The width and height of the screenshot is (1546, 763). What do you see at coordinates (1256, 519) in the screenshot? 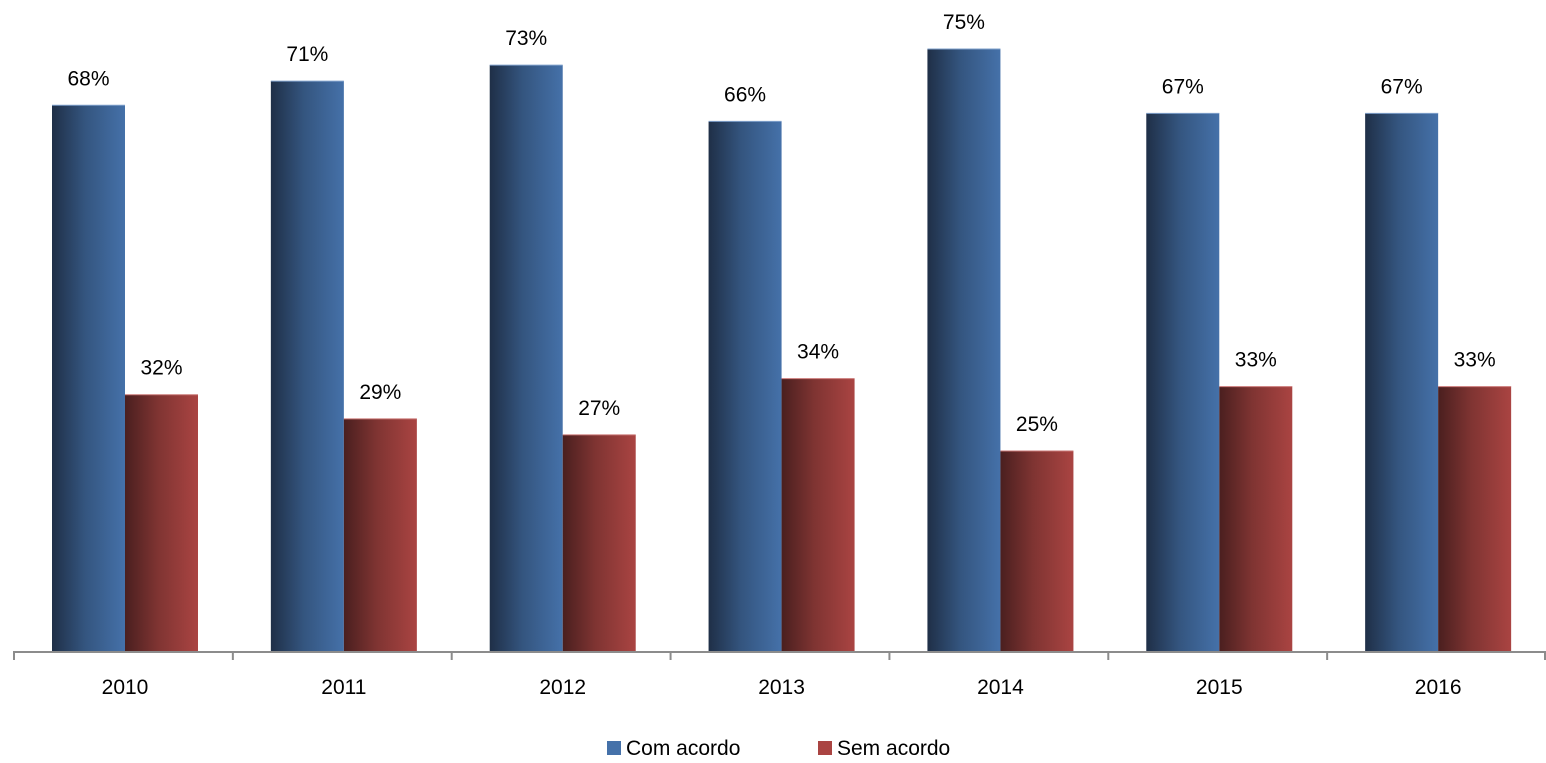
I see `bar-sem-acordo-2015` at bounding box center [1256, 519].